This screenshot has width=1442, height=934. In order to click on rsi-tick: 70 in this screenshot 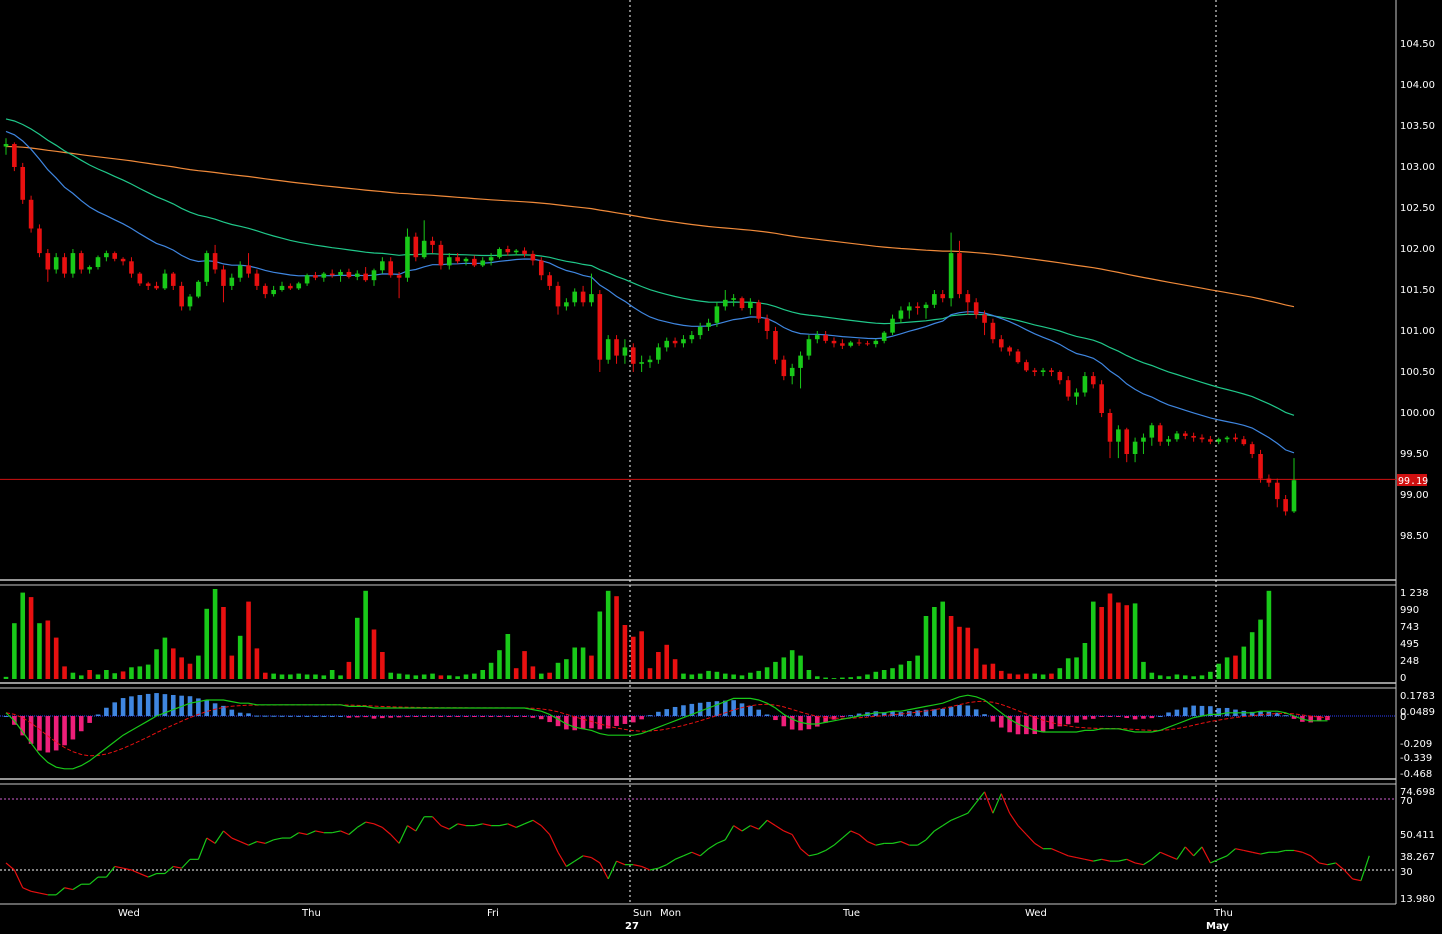, I will do `click(1406, 801)`.